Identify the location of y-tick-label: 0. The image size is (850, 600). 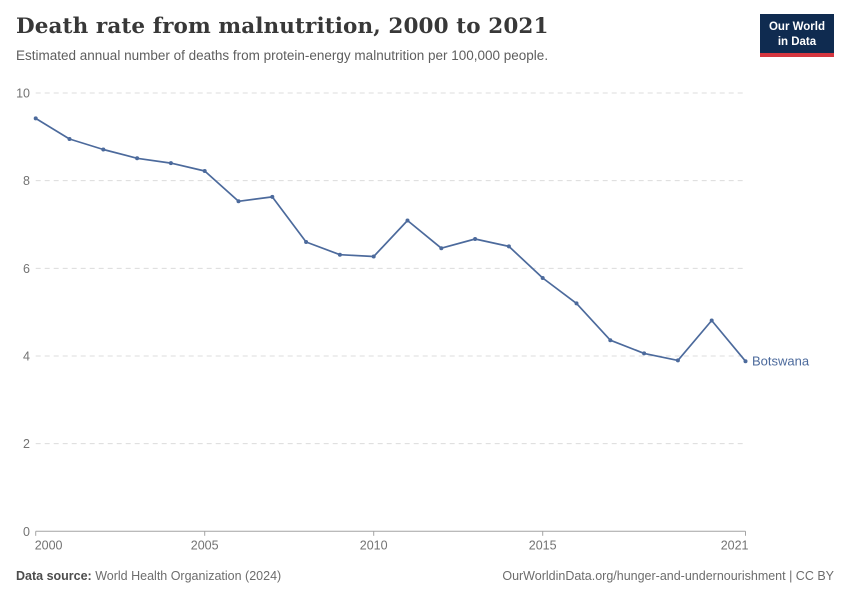
(26, 532).